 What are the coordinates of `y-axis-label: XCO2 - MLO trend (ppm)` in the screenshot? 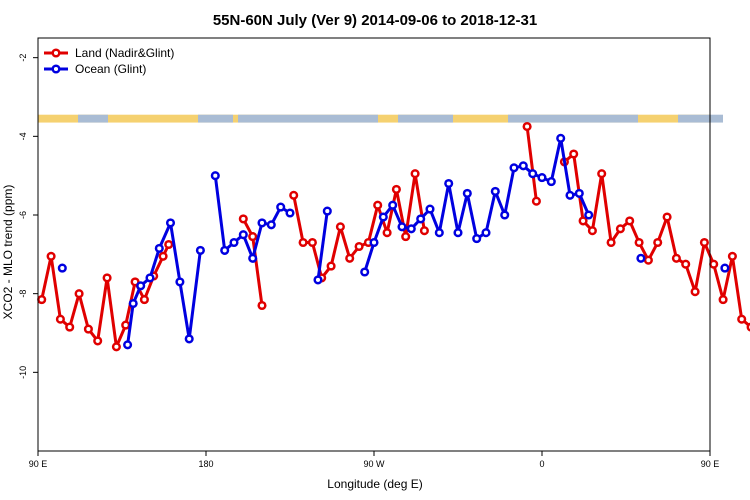 It's located at (8, 252).